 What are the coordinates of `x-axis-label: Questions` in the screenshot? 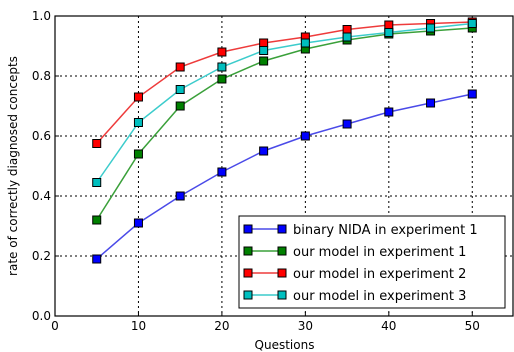 It's located at (285, 345).